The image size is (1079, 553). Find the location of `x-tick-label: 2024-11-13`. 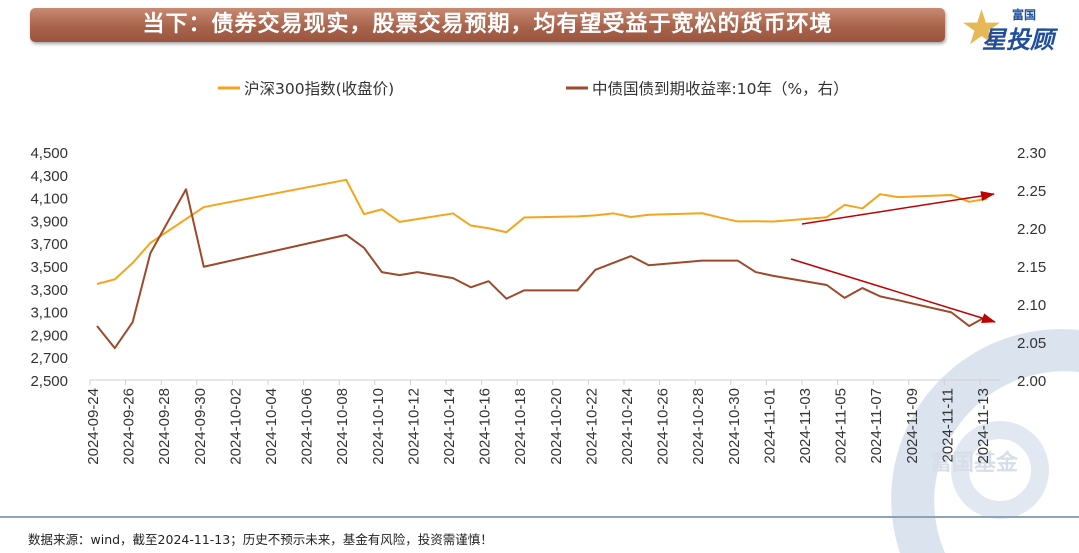

x-tick-label: 2024-11-13 is located at coordinates (983, 426).